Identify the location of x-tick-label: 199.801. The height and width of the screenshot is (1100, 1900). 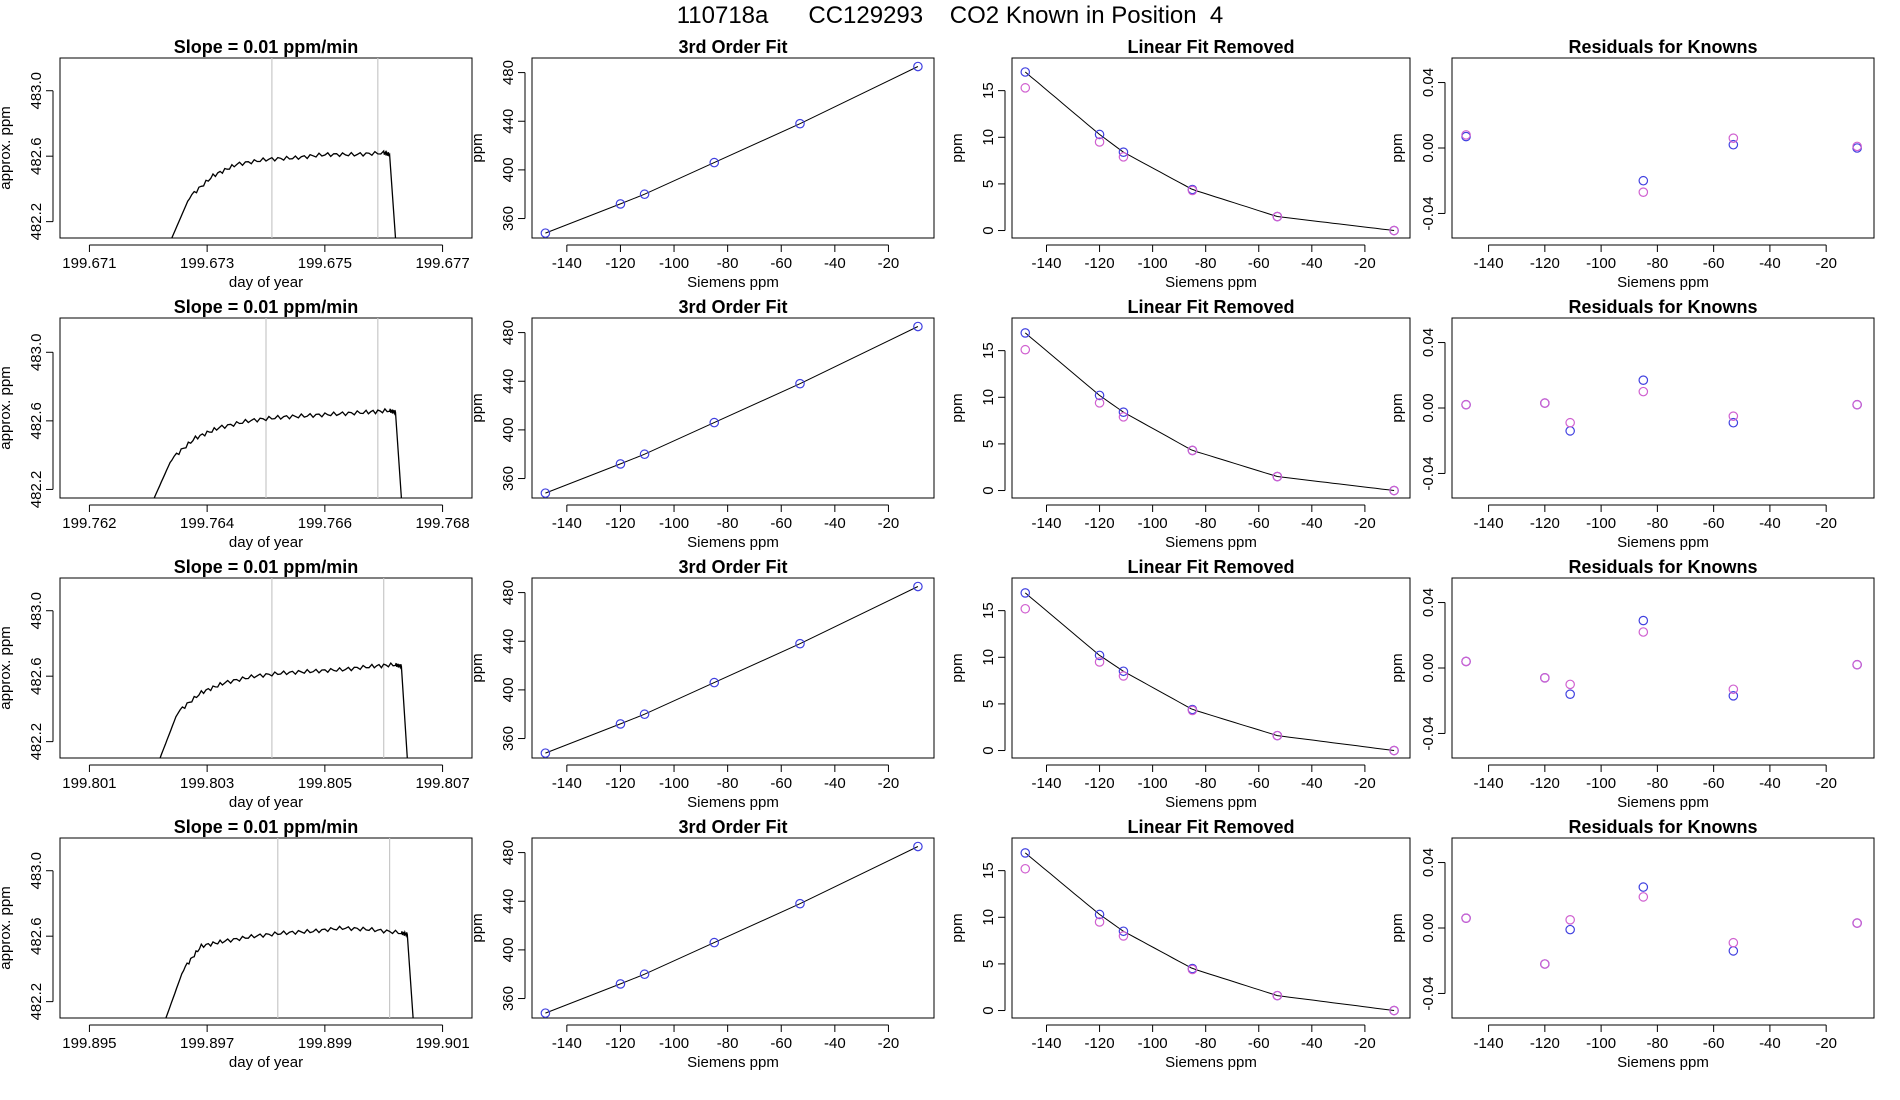
(89, 783).